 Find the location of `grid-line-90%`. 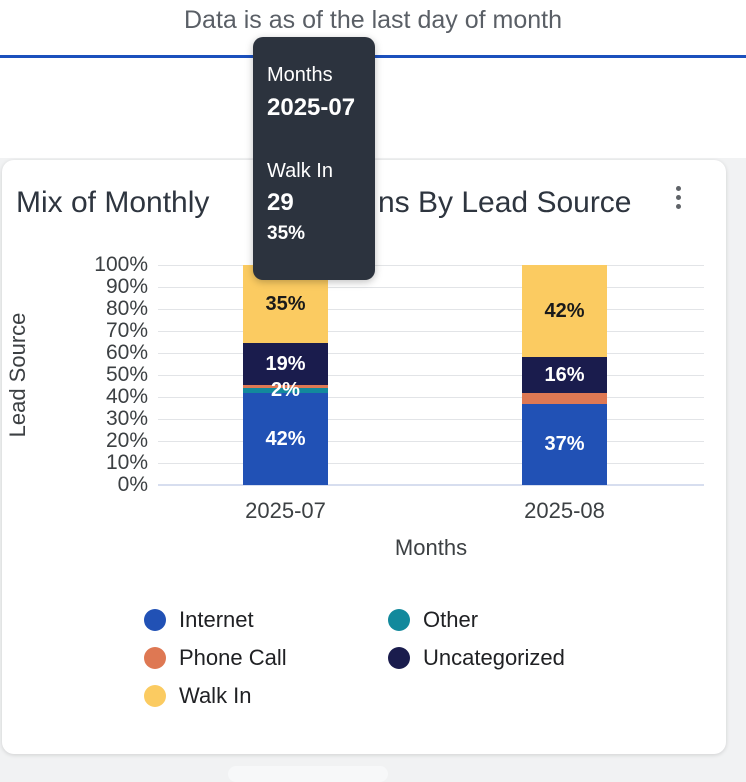

grid-line-90% is located at coordinates (431, 287).